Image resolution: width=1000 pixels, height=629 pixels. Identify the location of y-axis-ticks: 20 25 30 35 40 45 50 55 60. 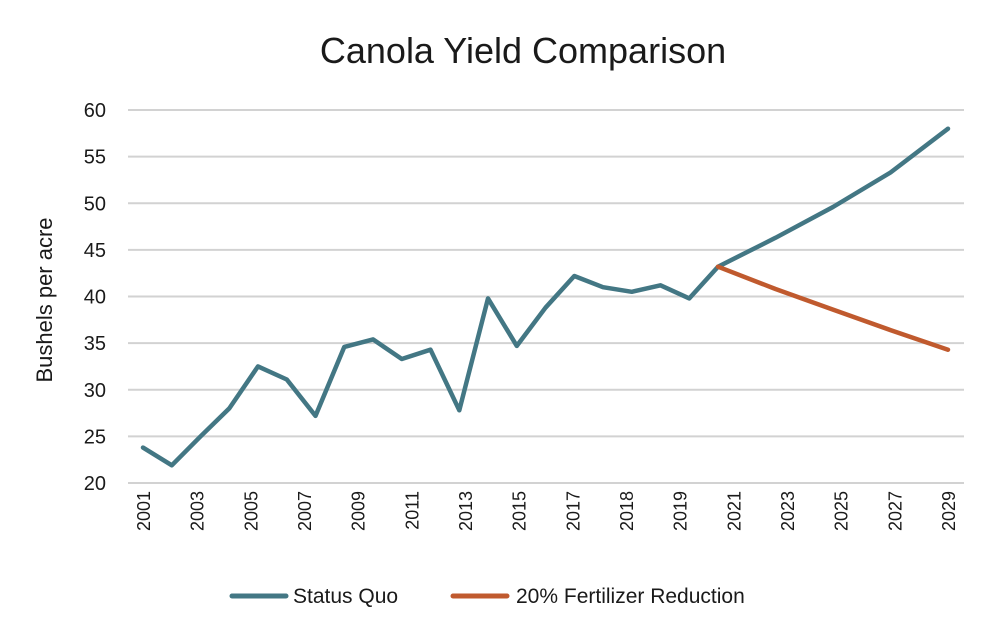
(95, 297).